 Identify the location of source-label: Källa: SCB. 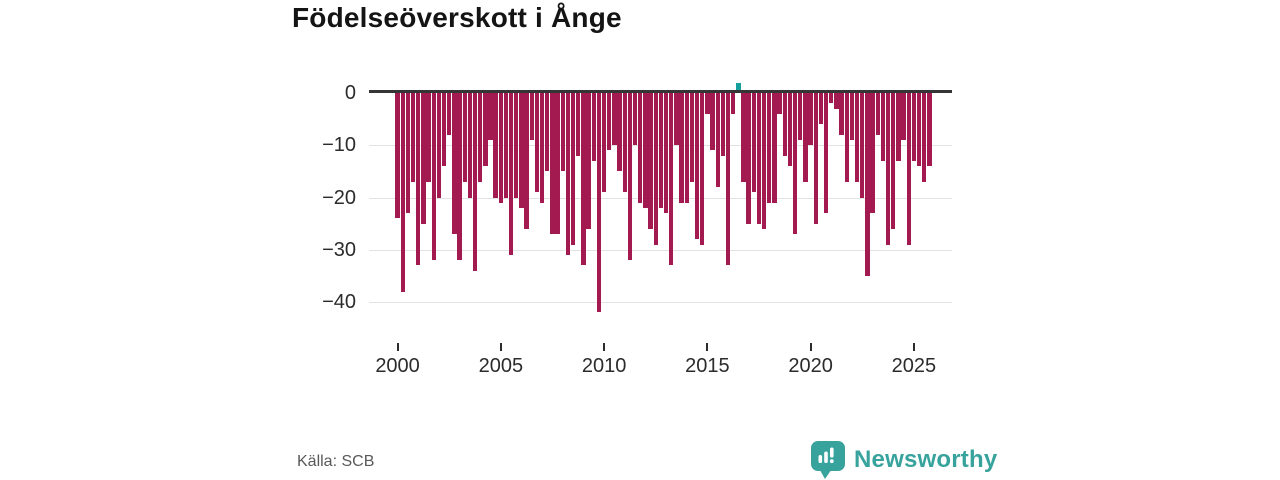
(336, 461).